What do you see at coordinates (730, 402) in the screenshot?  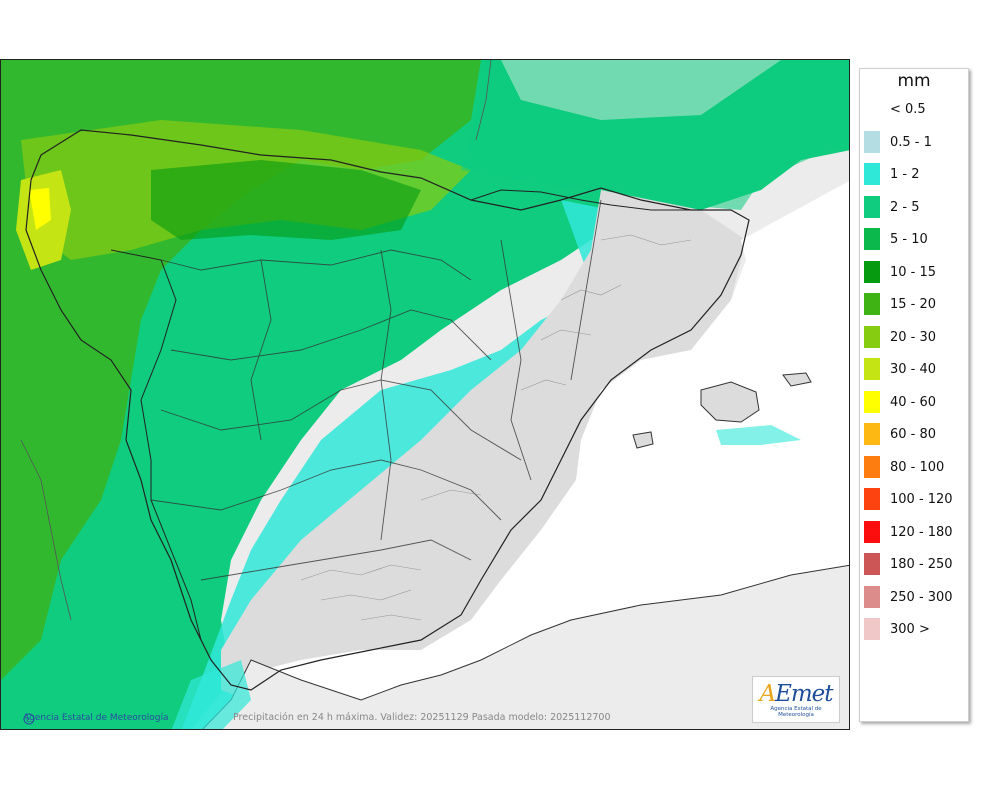 I see `mallorca-island` at bounding box center [730, 402].